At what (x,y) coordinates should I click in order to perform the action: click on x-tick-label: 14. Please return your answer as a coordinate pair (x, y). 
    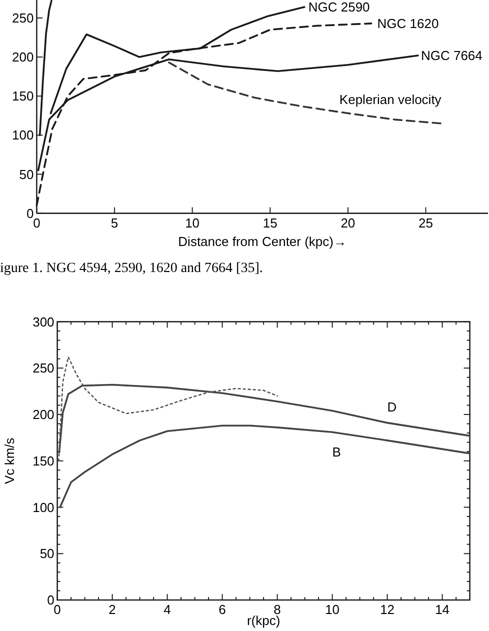
    Looking at the image, I should click on (442, 609).